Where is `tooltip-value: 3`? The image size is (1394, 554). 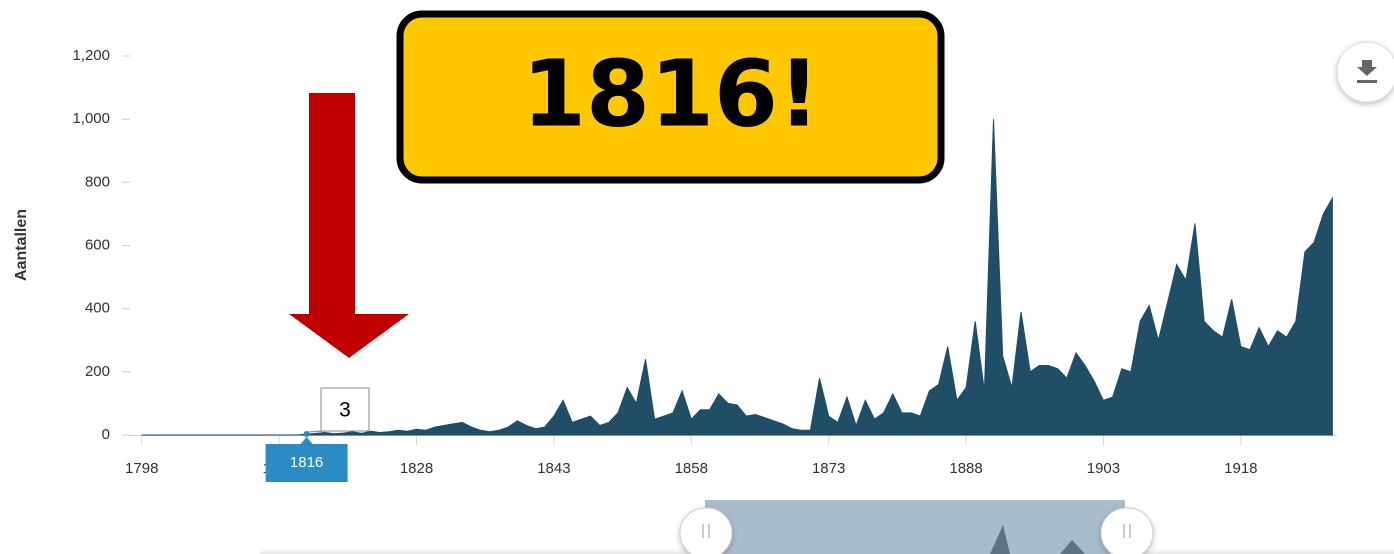
tooltip-value: 3 is located at coordinates (345, 410).